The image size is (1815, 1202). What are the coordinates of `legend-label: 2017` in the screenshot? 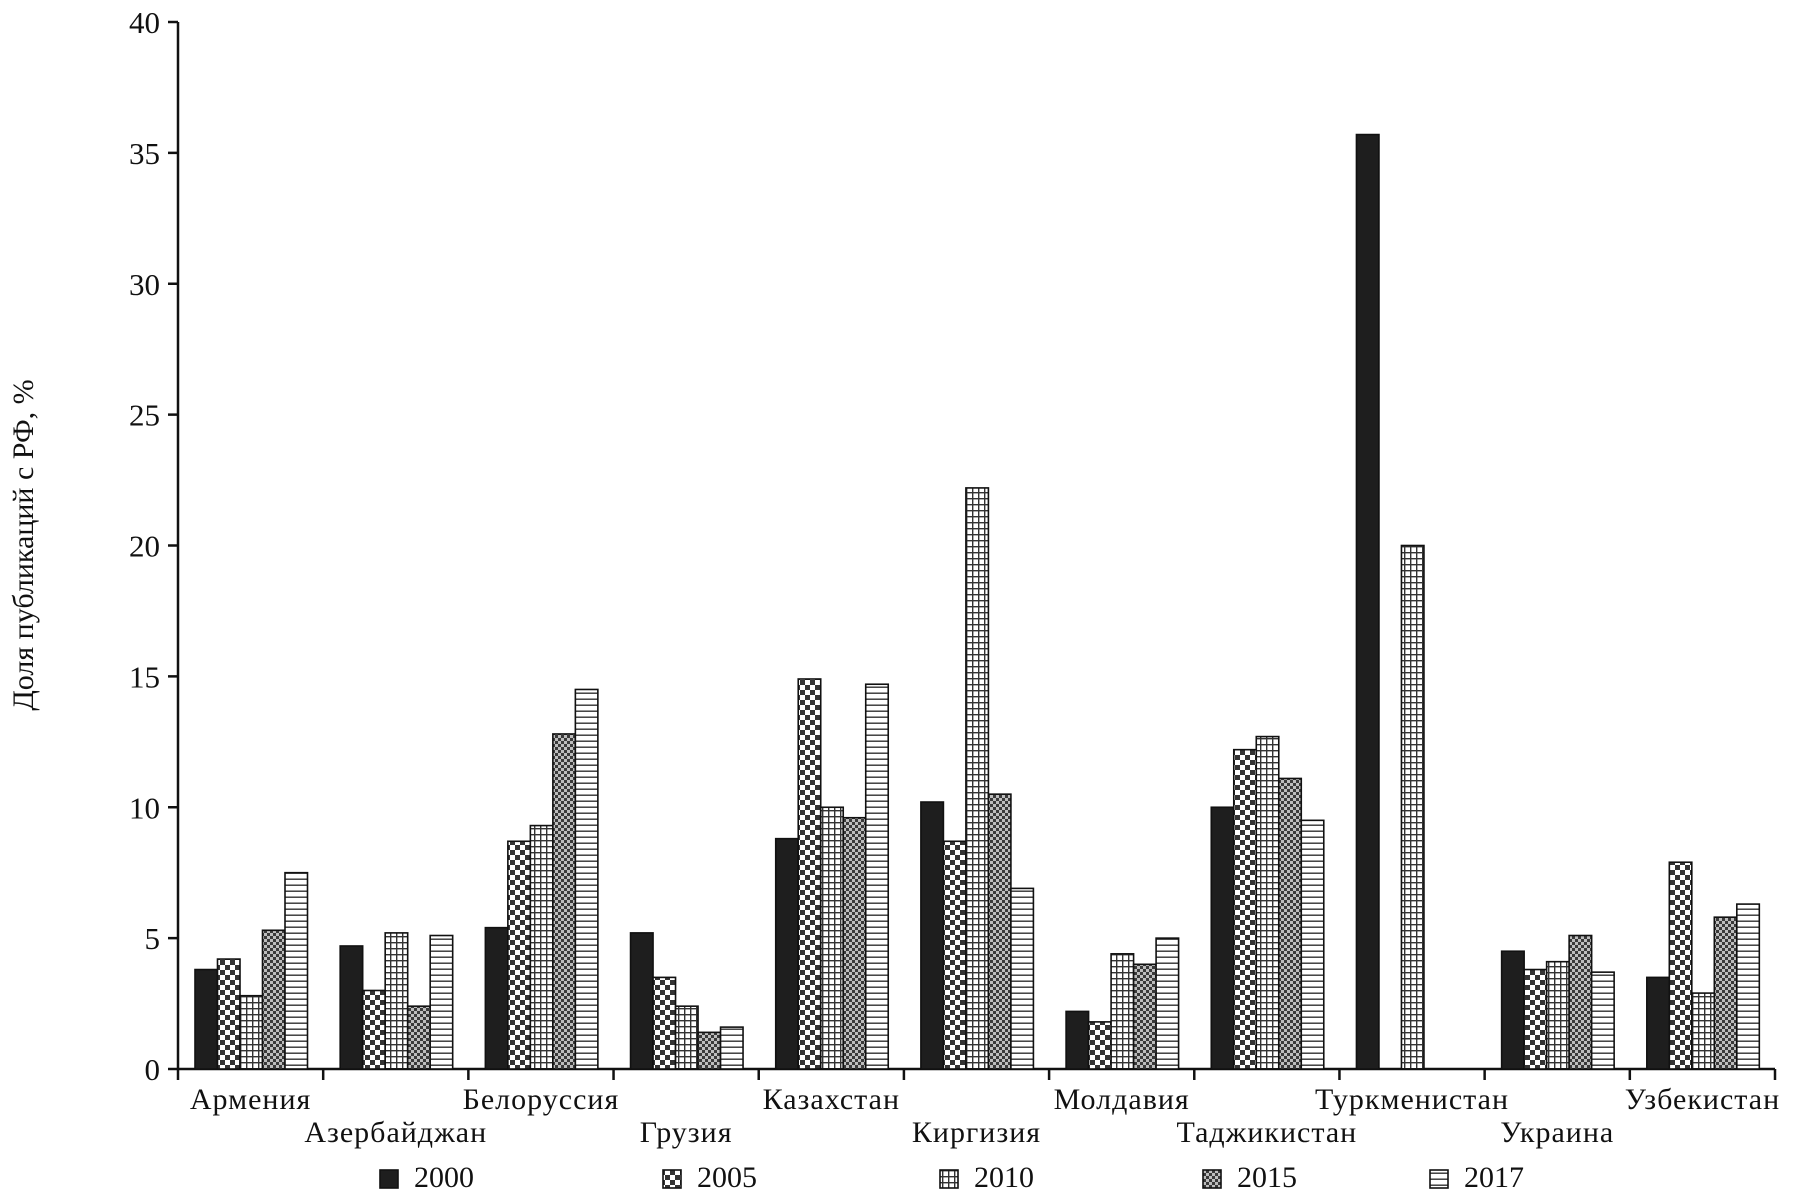 It's located at (1494, 1177).